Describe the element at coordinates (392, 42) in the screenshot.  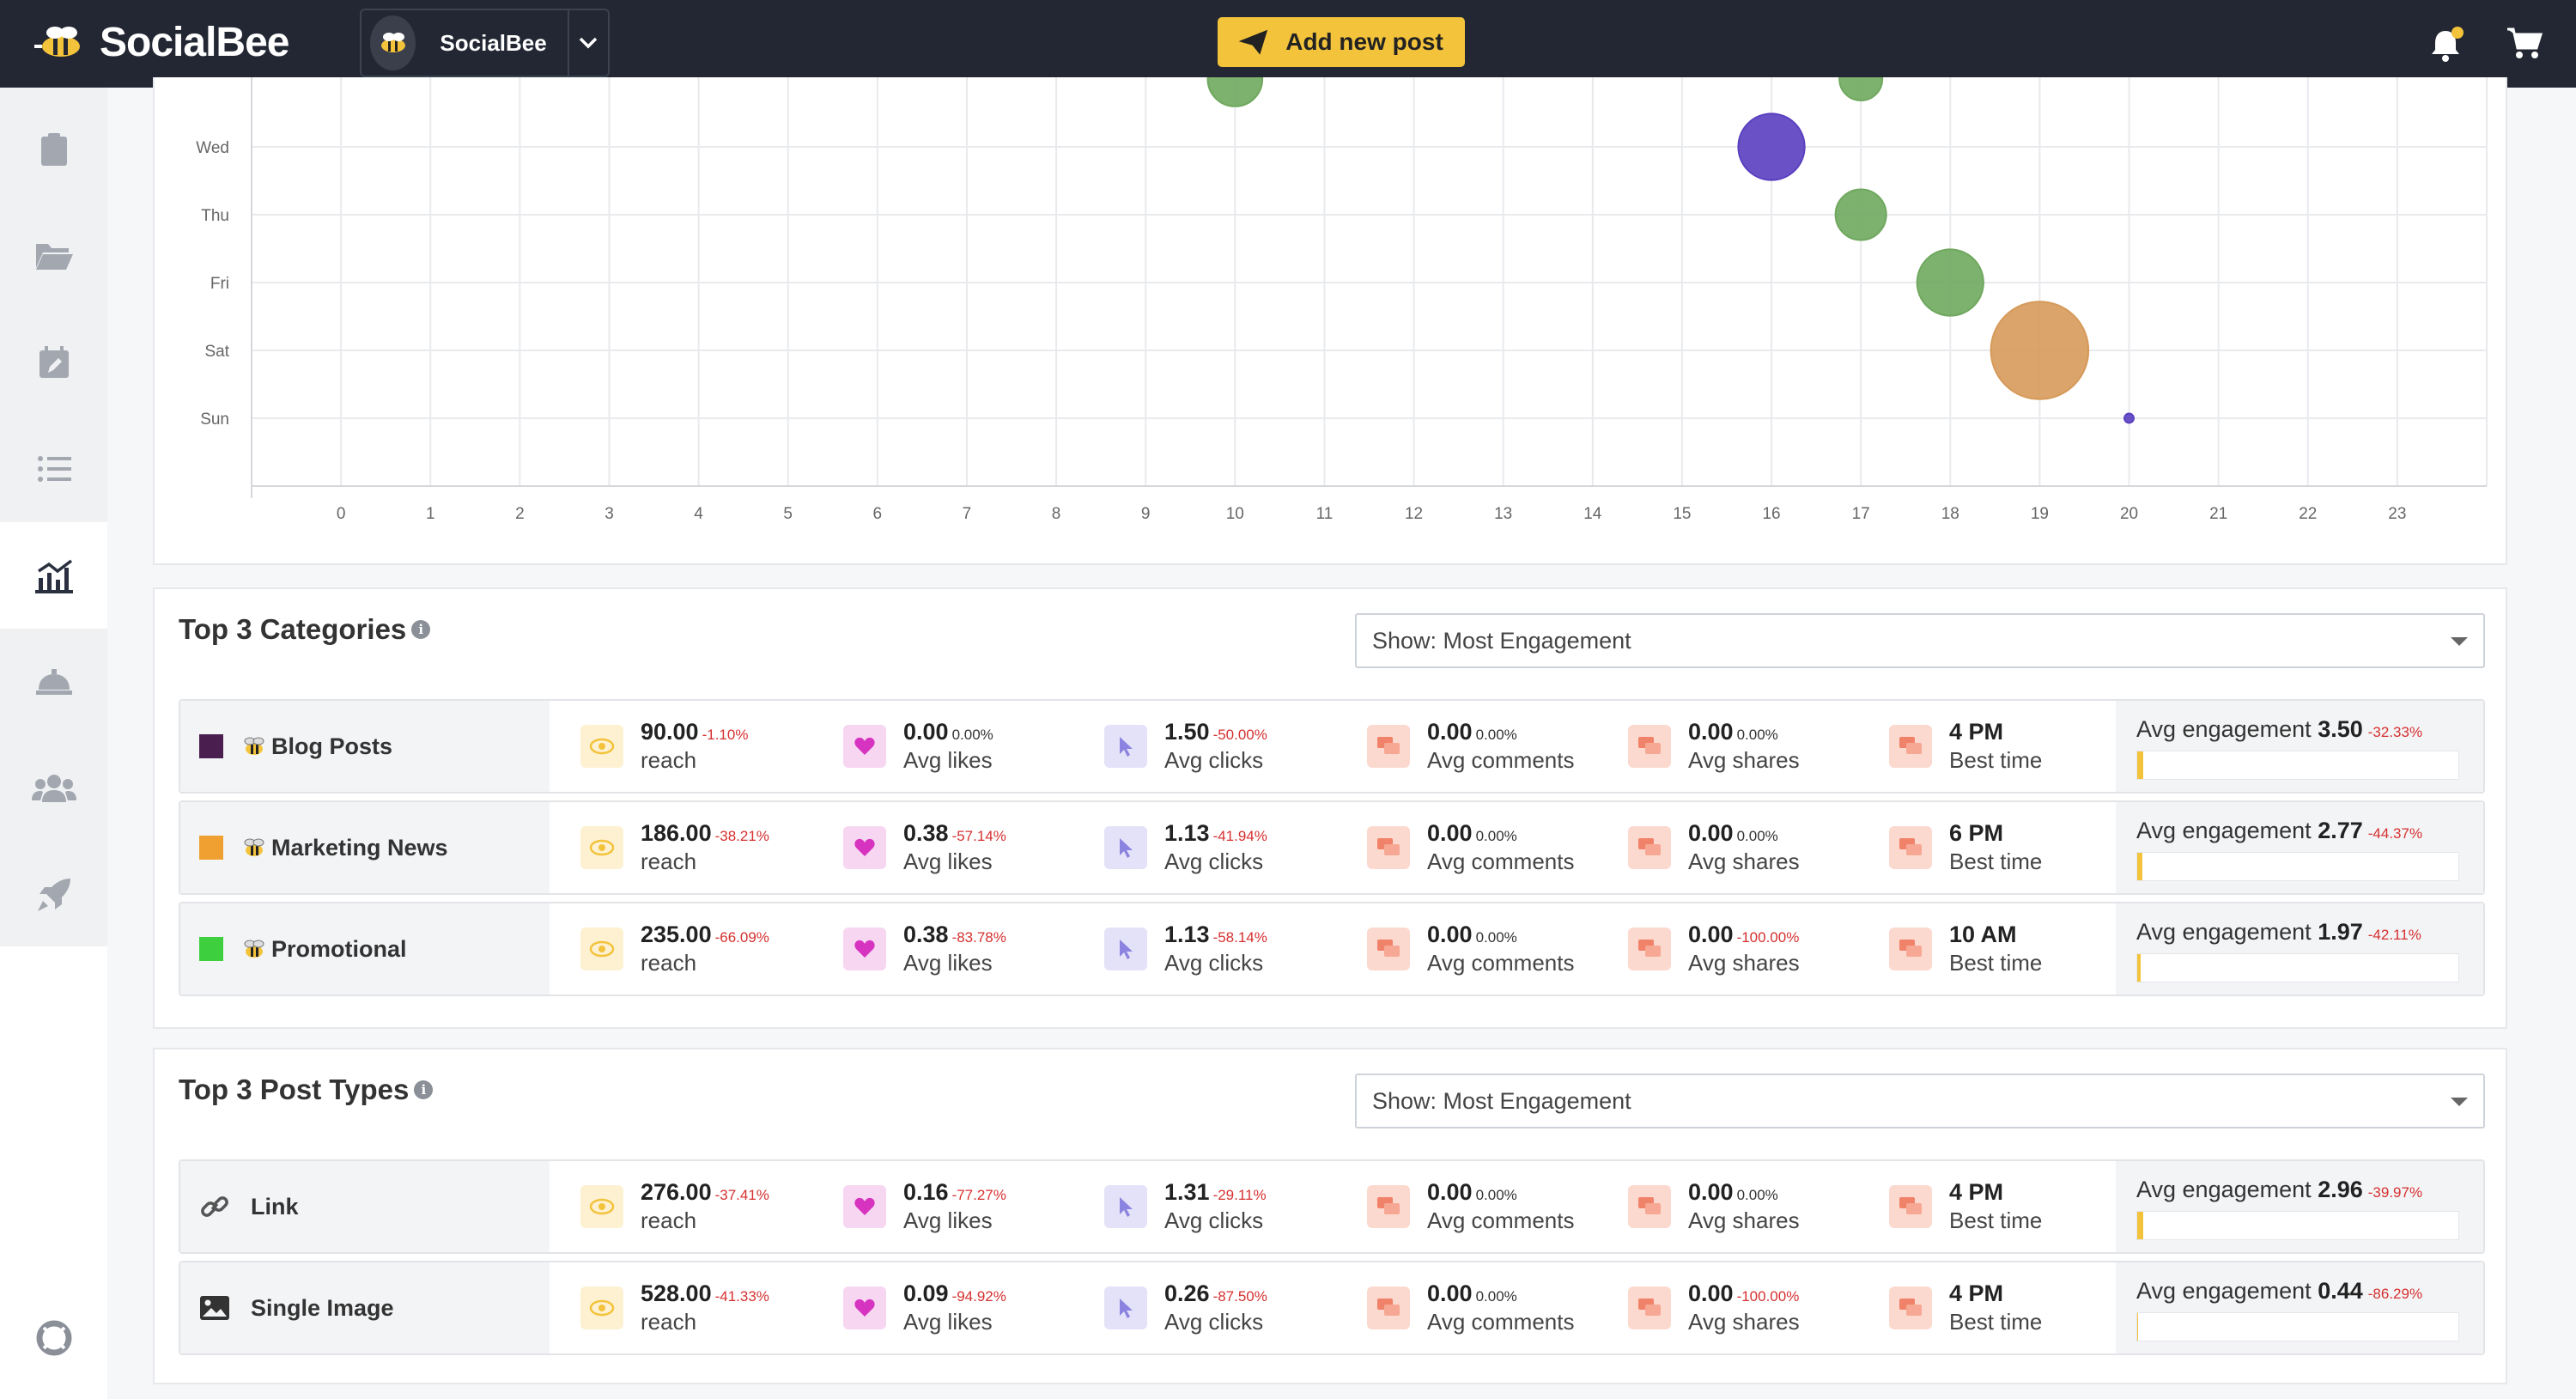
I see `bee-icon` at that location.